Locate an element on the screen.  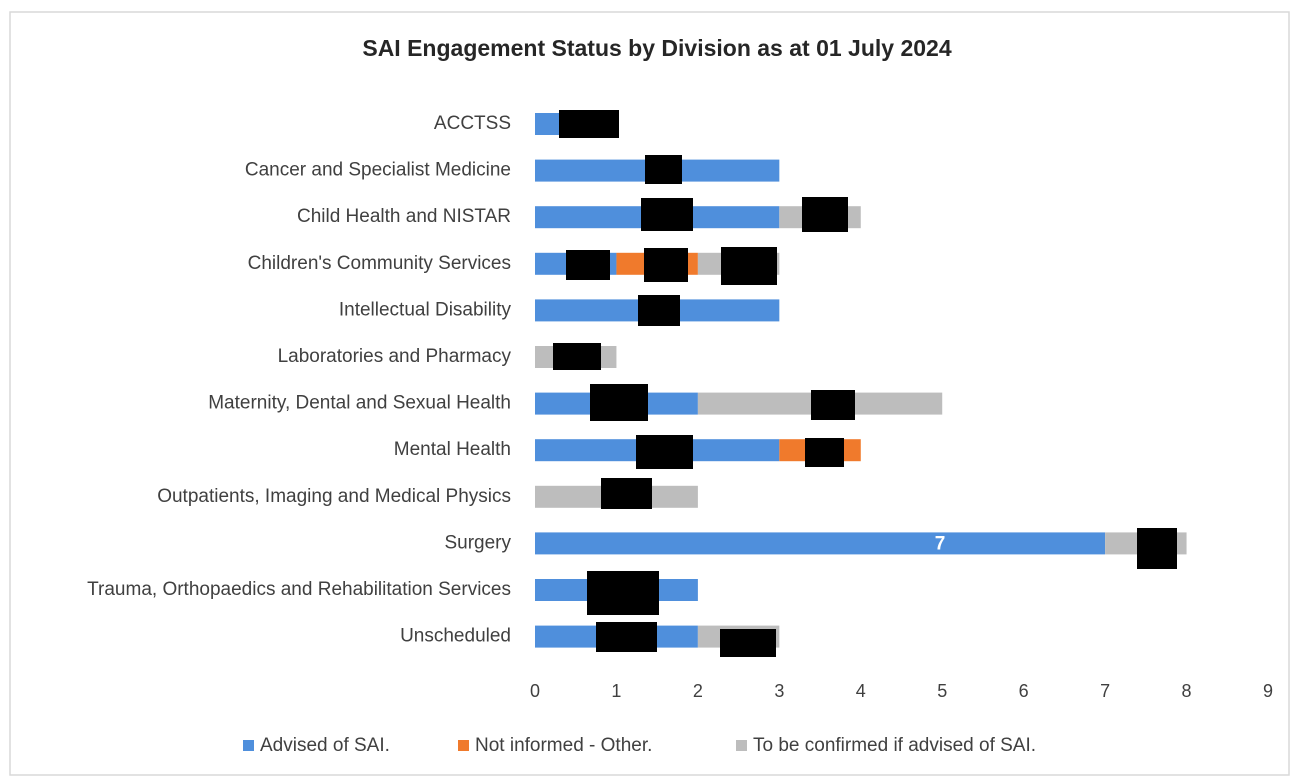
x-tick-label: 3 is located at coordinates (779, 691).